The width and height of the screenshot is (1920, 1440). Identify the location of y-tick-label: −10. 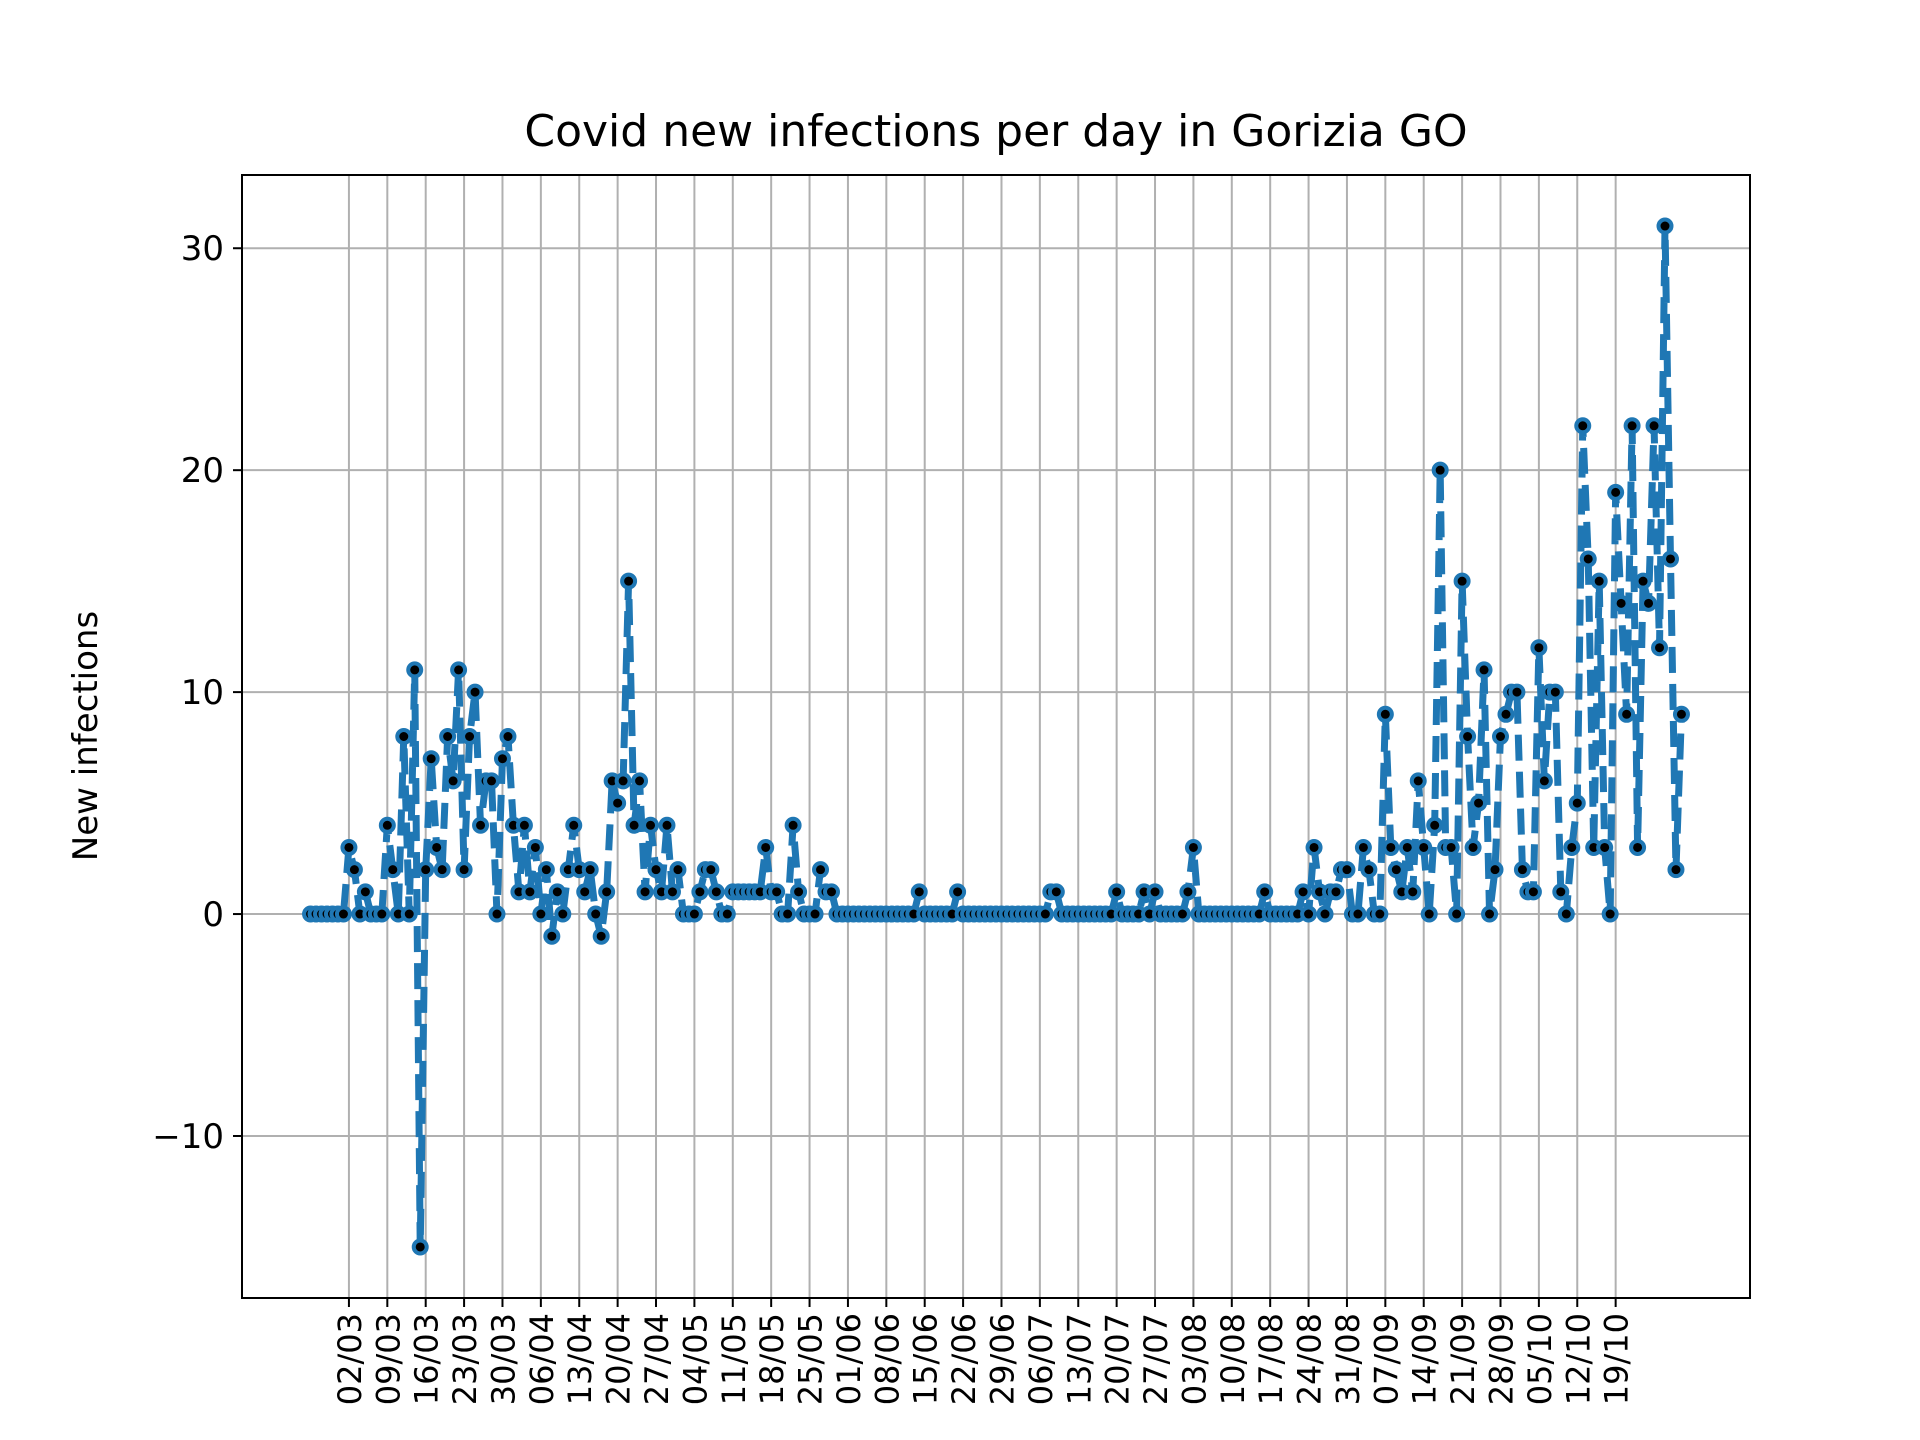
(188, 1137).